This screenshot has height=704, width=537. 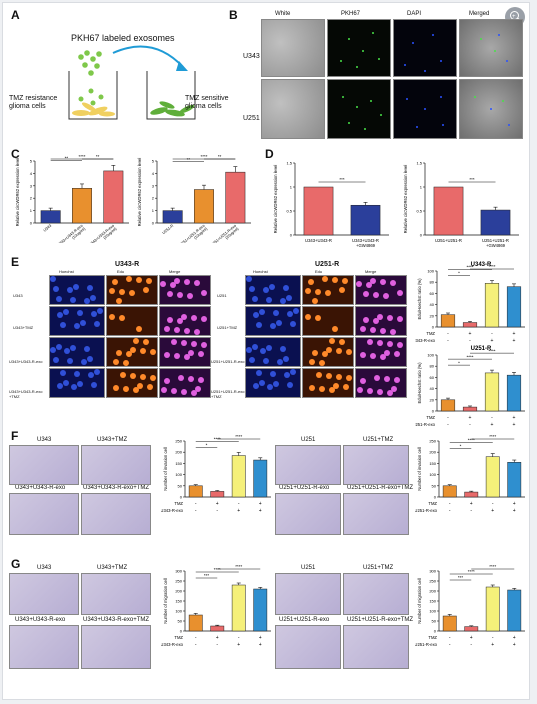 I want to click on y-tick-label: 20, so click(x=432, y=315).